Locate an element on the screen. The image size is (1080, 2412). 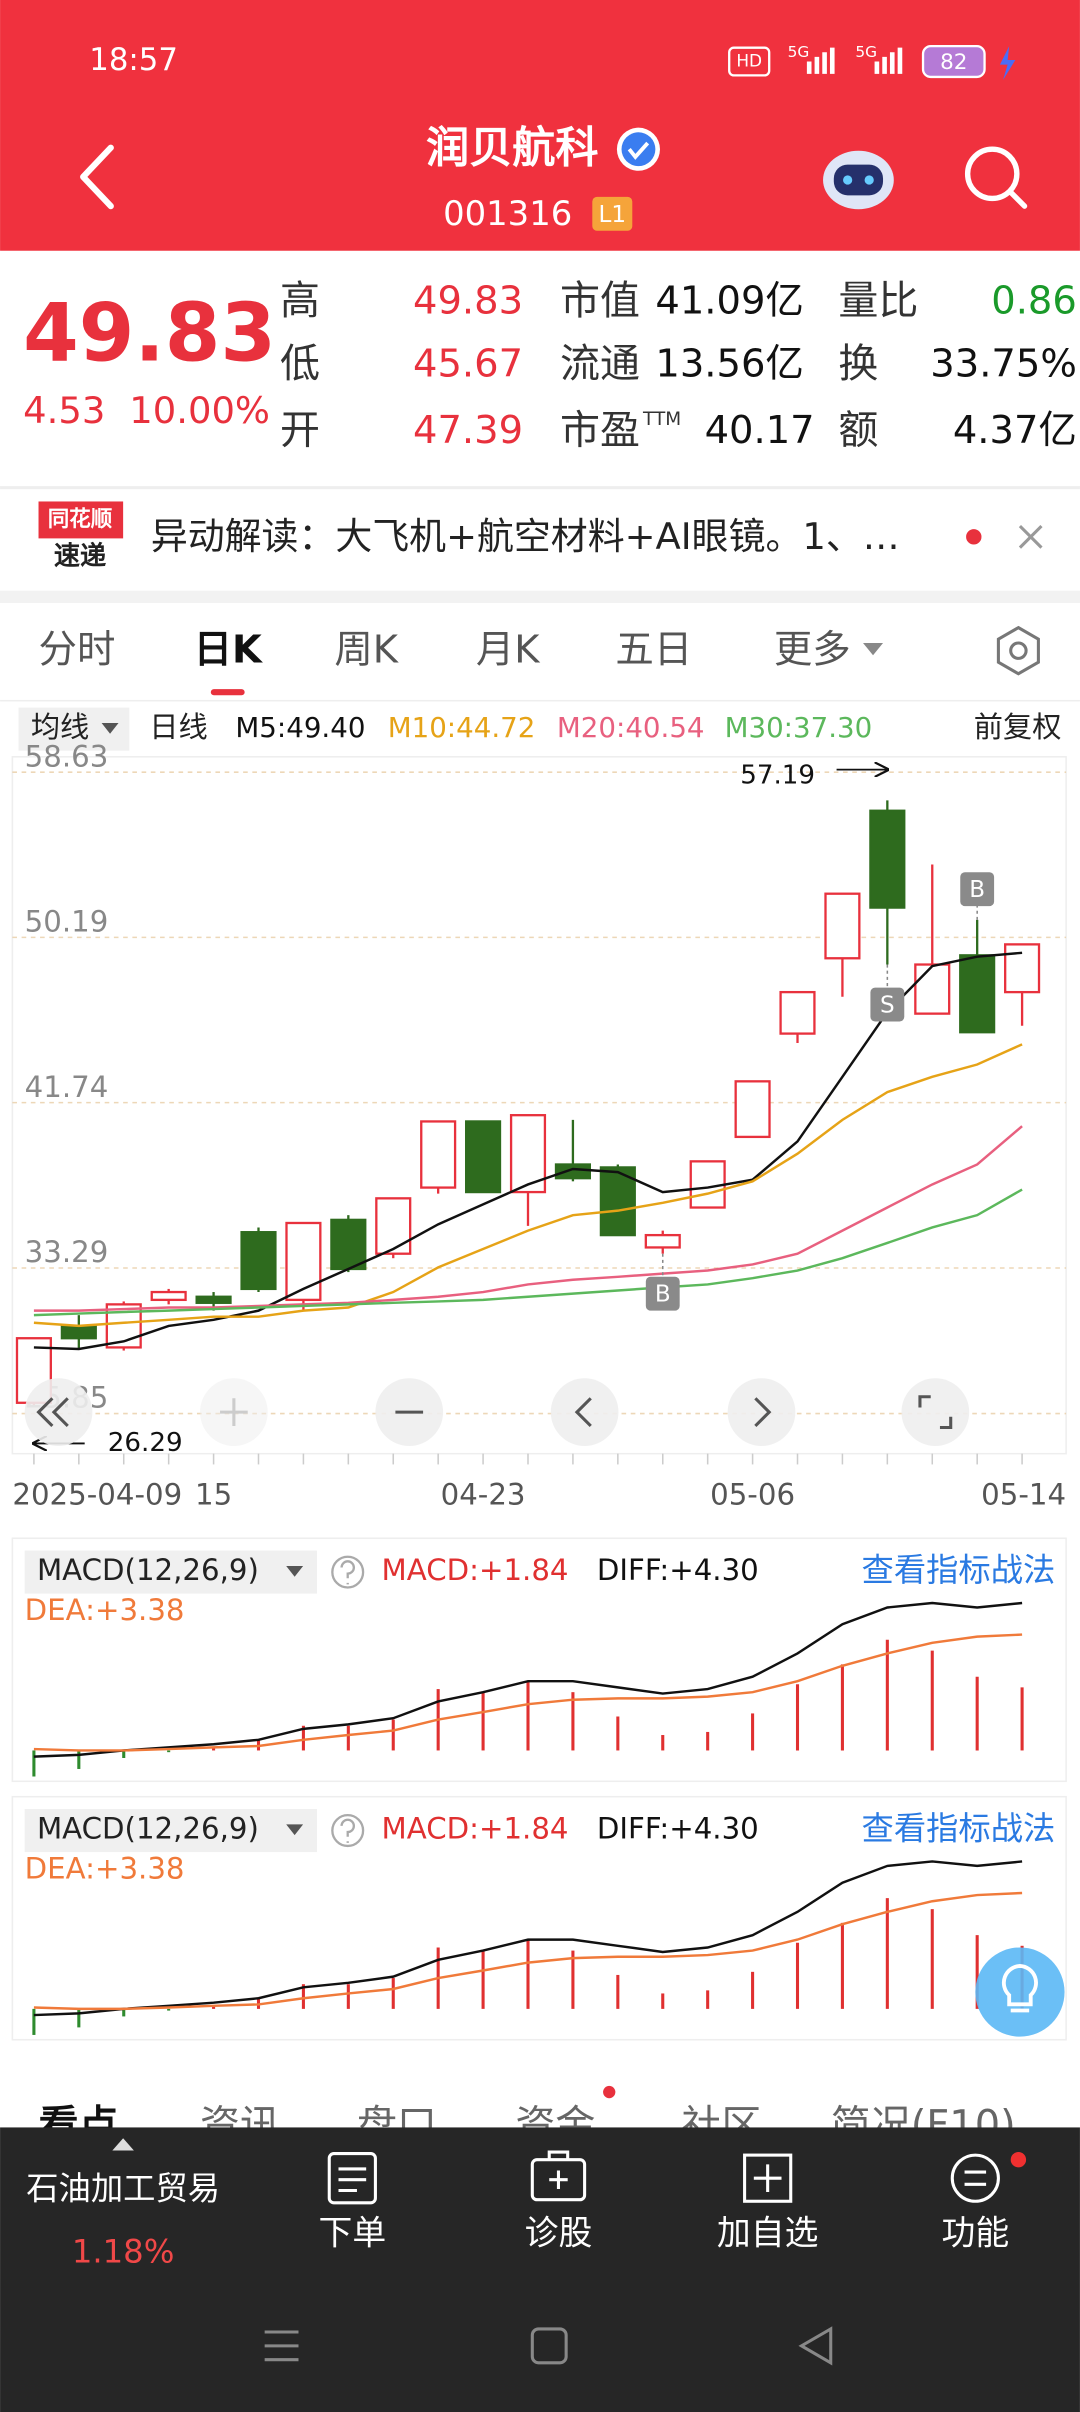
dea-value: DEA:+3.38 is located at coordinates (105, 1610).